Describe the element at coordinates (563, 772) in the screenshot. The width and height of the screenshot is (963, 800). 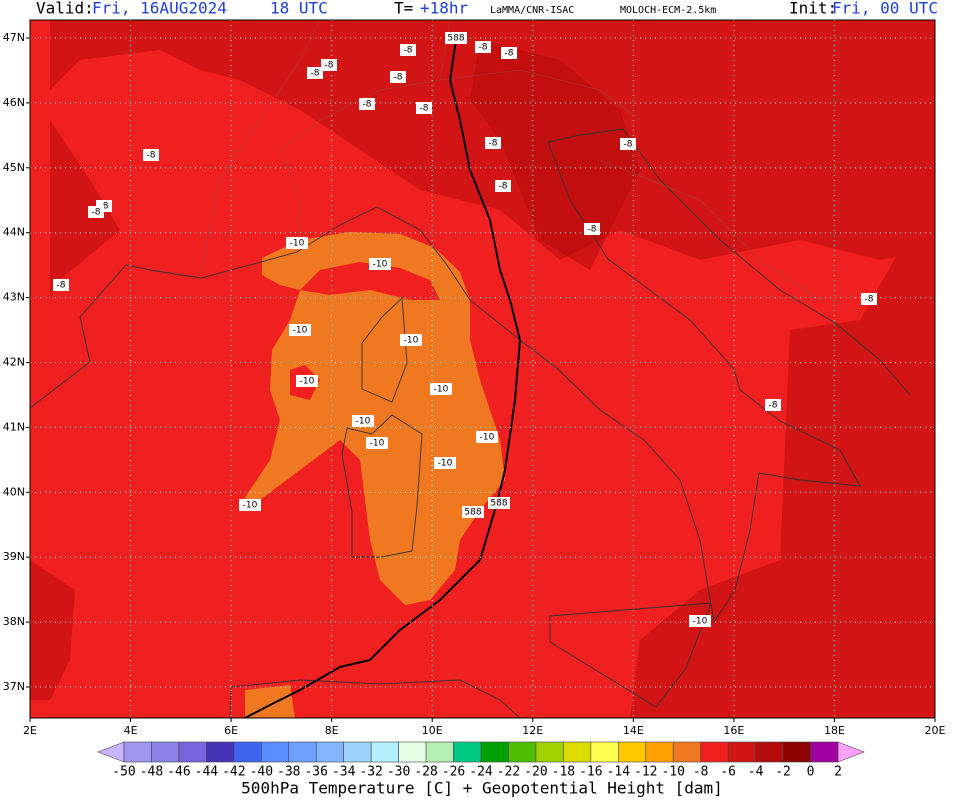
I see `colorbar-label: -18` at that location.